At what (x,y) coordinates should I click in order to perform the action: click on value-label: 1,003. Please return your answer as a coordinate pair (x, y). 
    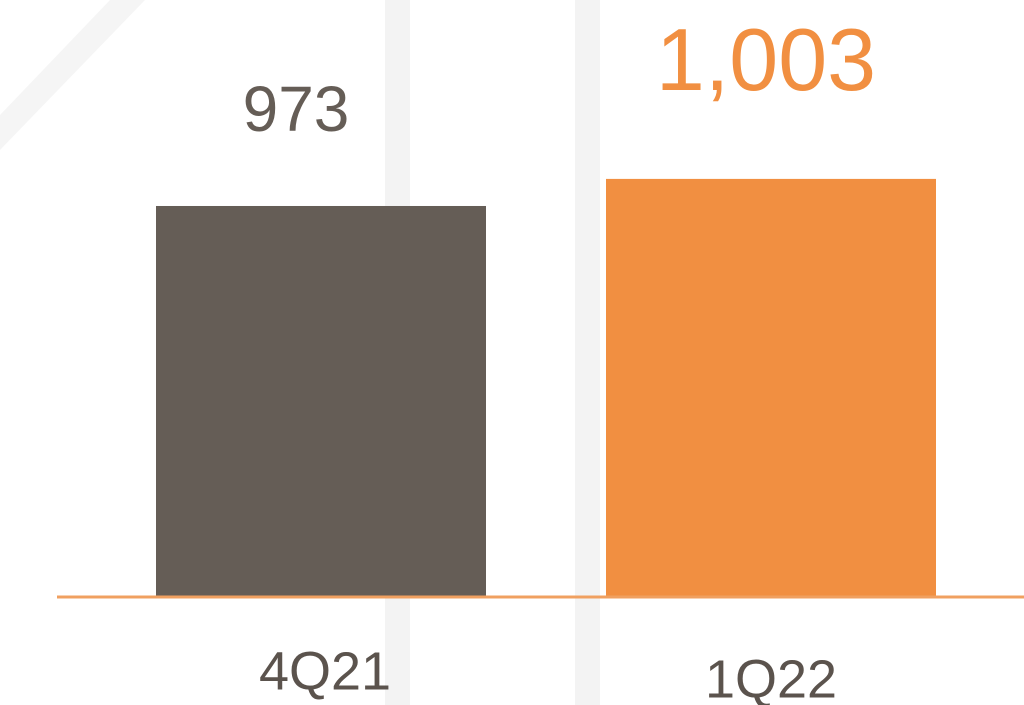
    Looking at the image, I should click on (766, 59).